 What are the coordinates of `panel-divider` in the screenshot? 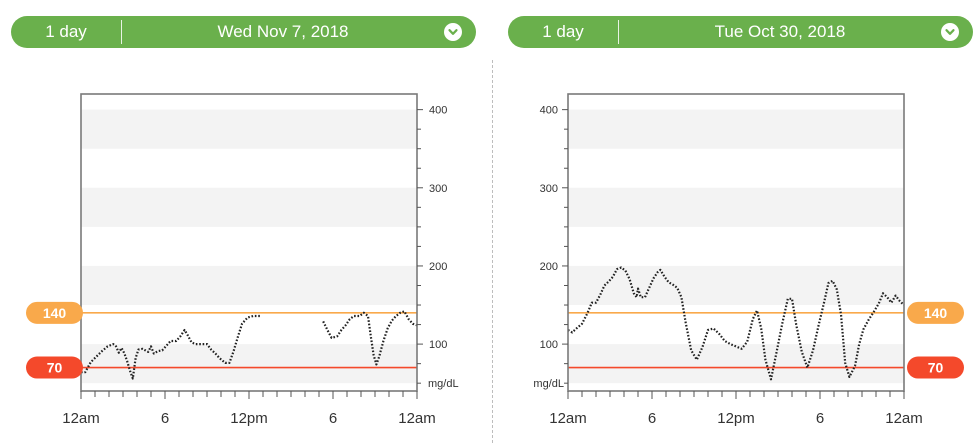 It's located at (492, 251).